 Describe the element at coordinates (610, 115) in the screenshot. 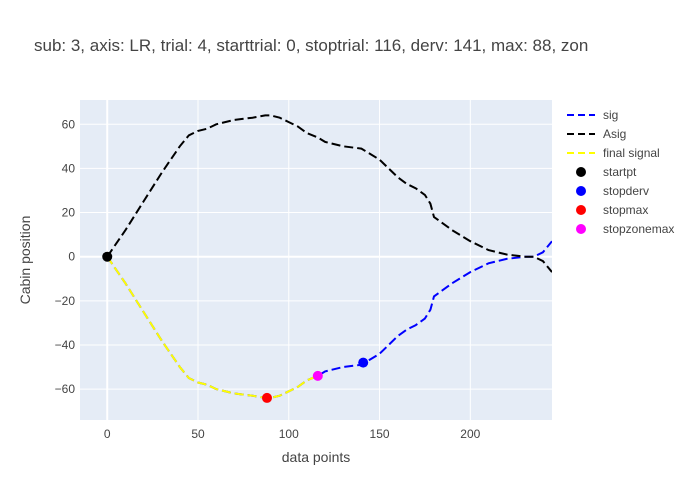

I see `legend-label-sig: sig` at that location.